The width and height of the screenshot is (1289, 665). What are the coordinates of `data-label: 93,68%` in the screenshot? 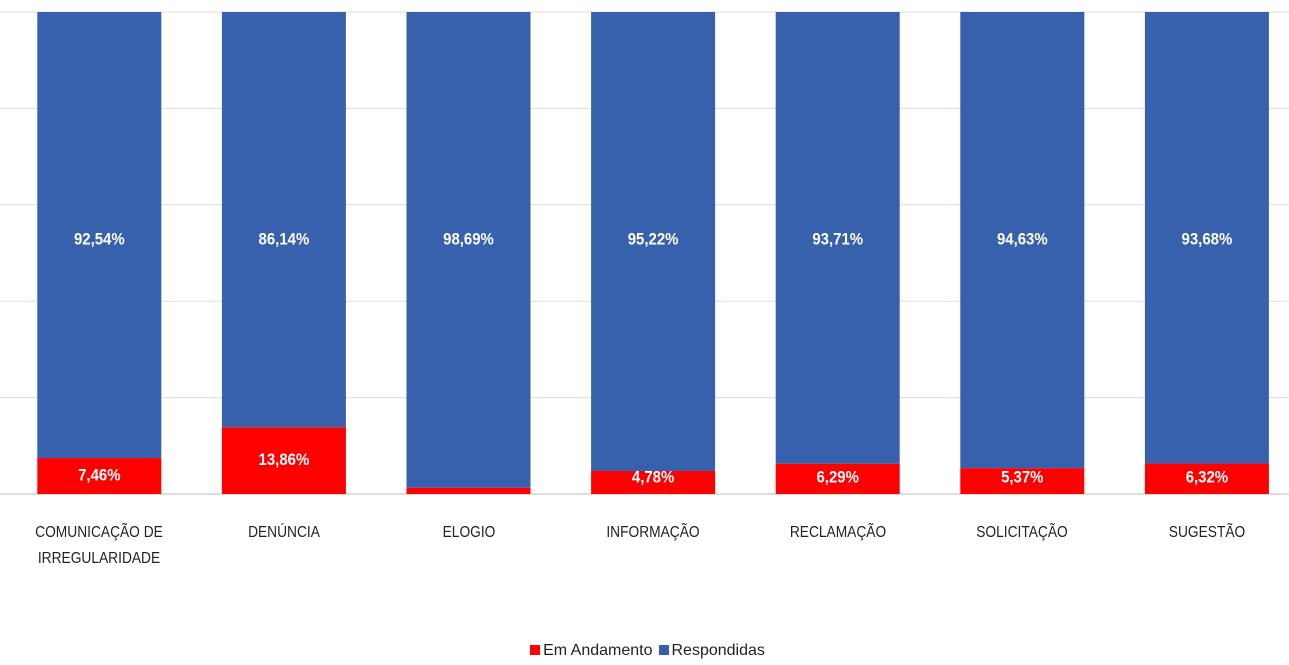 It's located at (1207, 240).